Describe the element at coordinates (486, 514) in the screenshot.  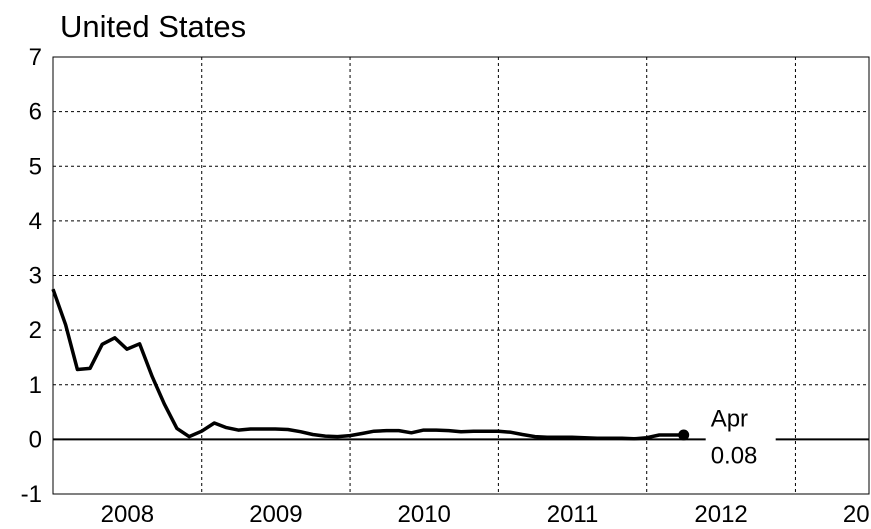
I see `x-axis-ticks: 2008 2009 2010 2011 2012 2013` at that location.